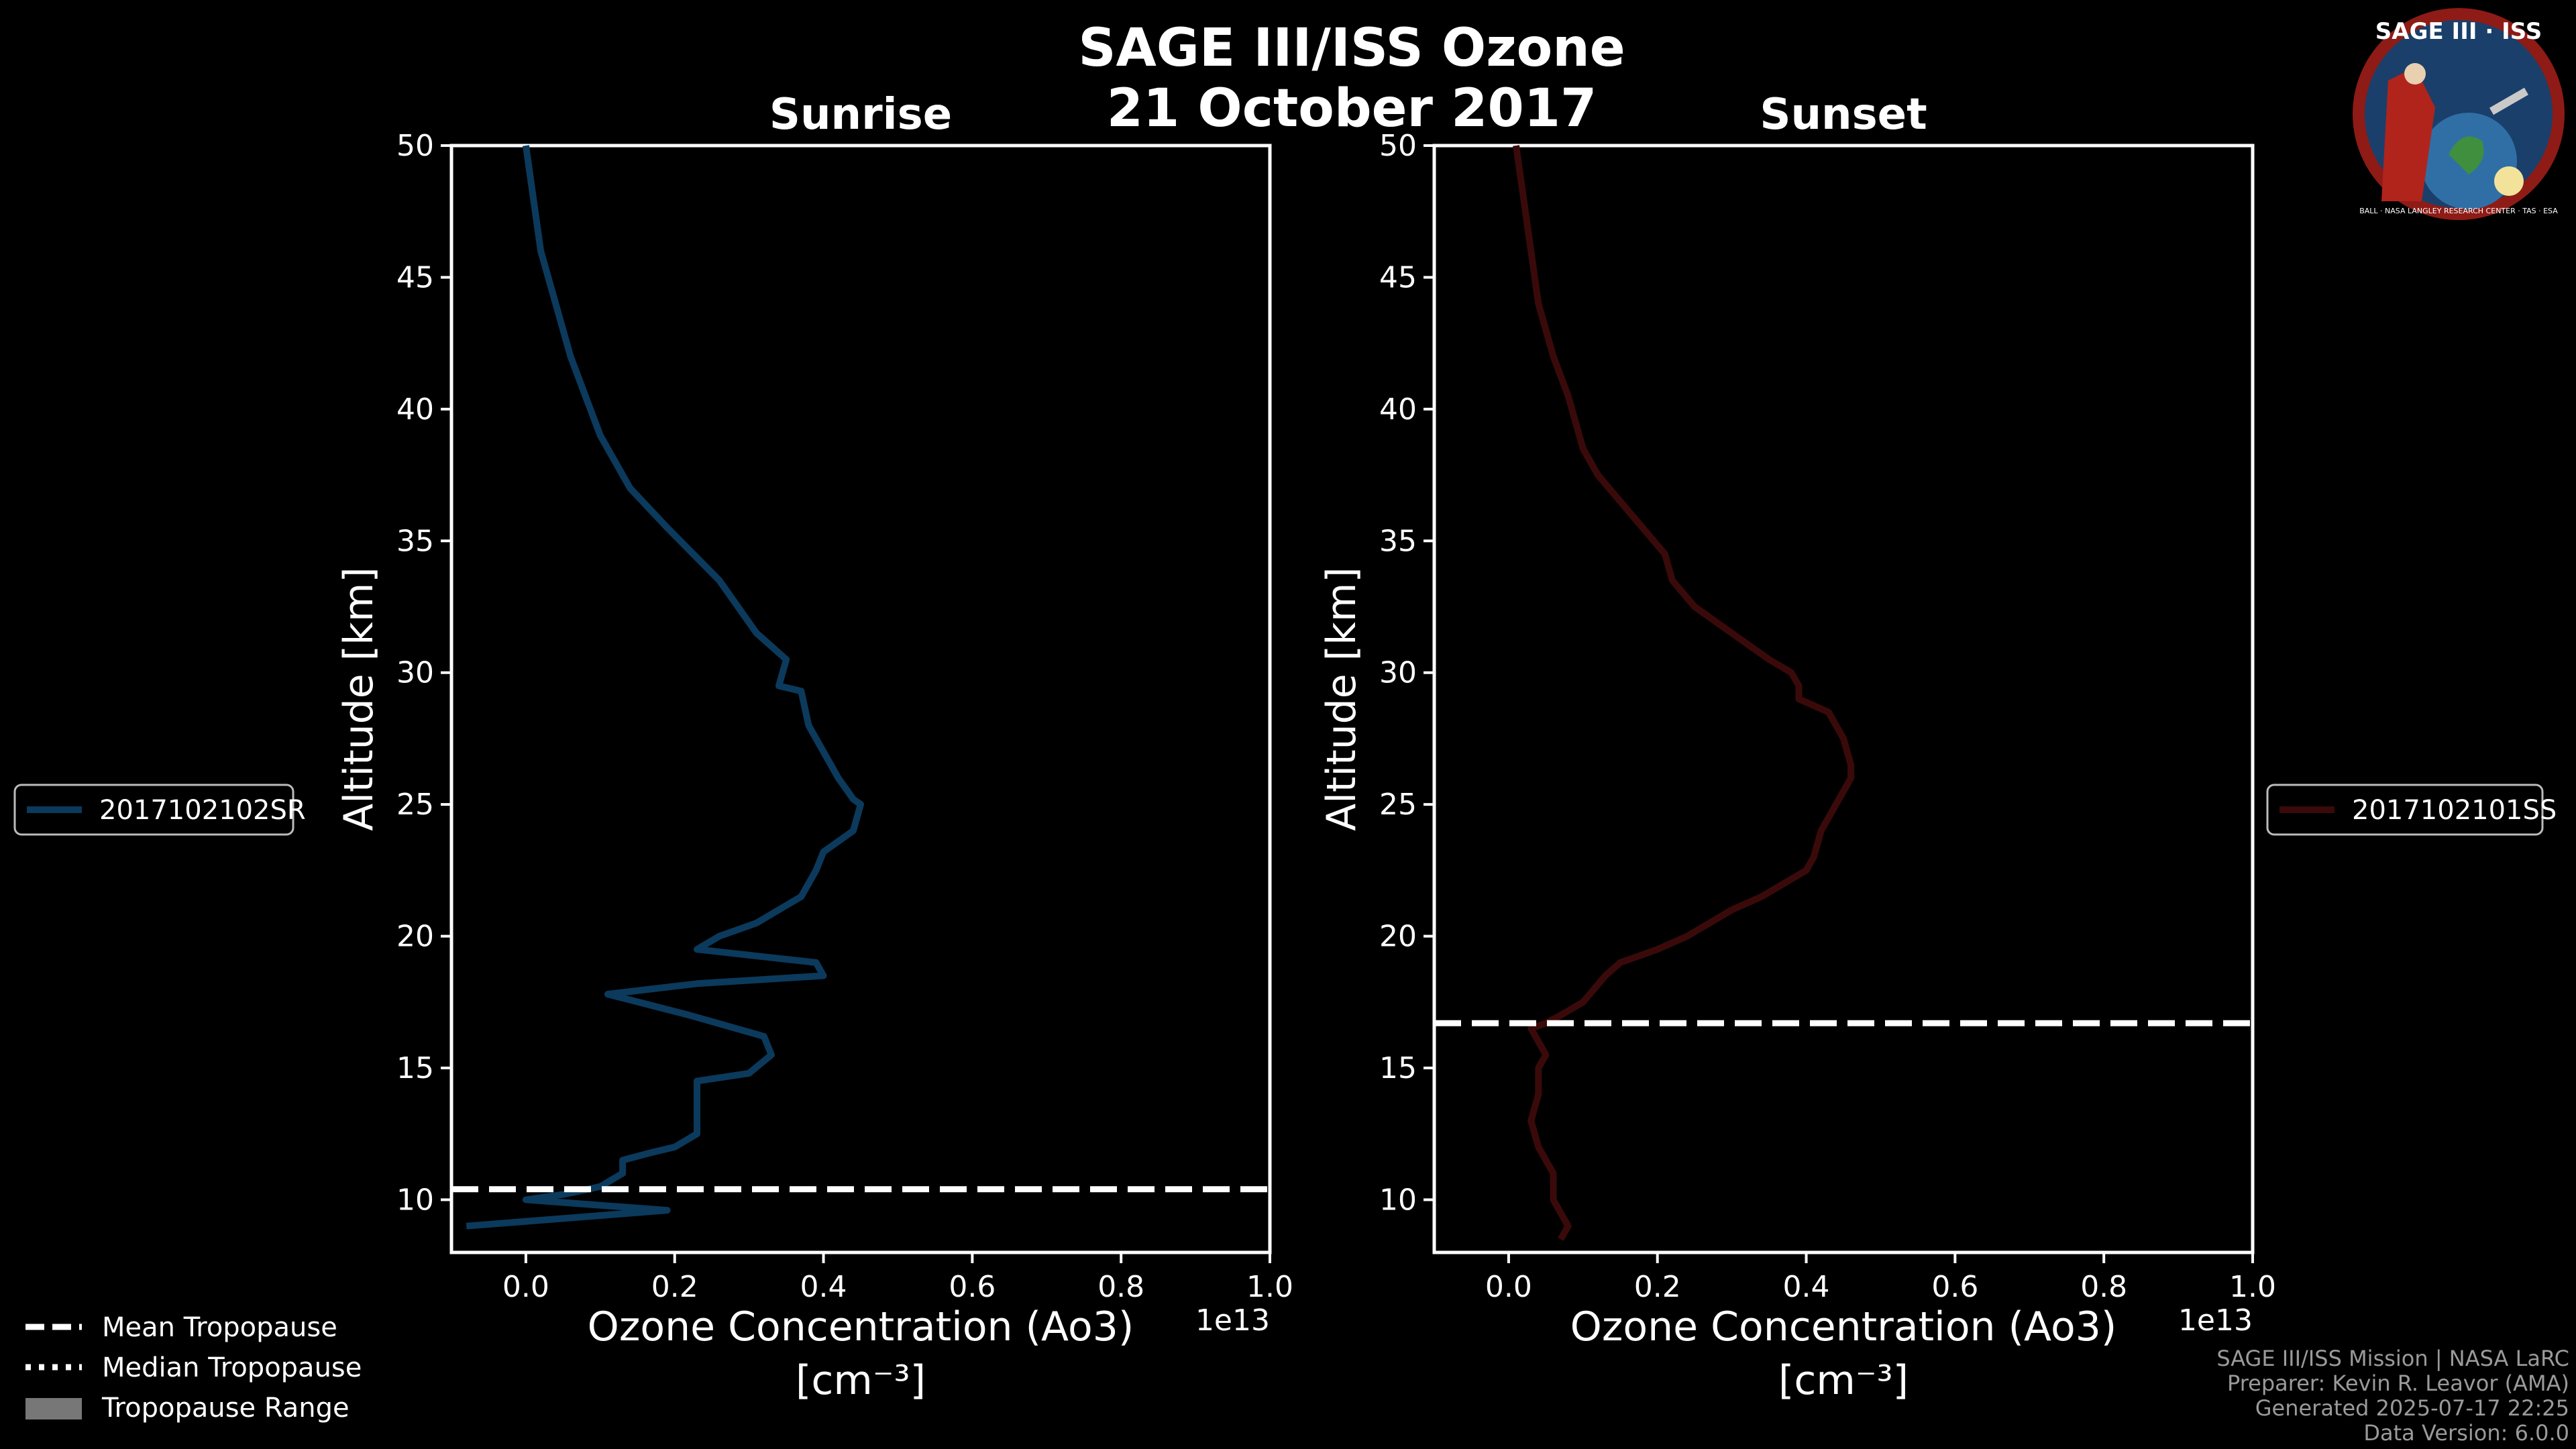 This screenshot has height=1449, width=2576. What do you see at coordinates (2466, 155) in the screenshot?
I see `logo-land-icon` at bounding box center [2466, 155].